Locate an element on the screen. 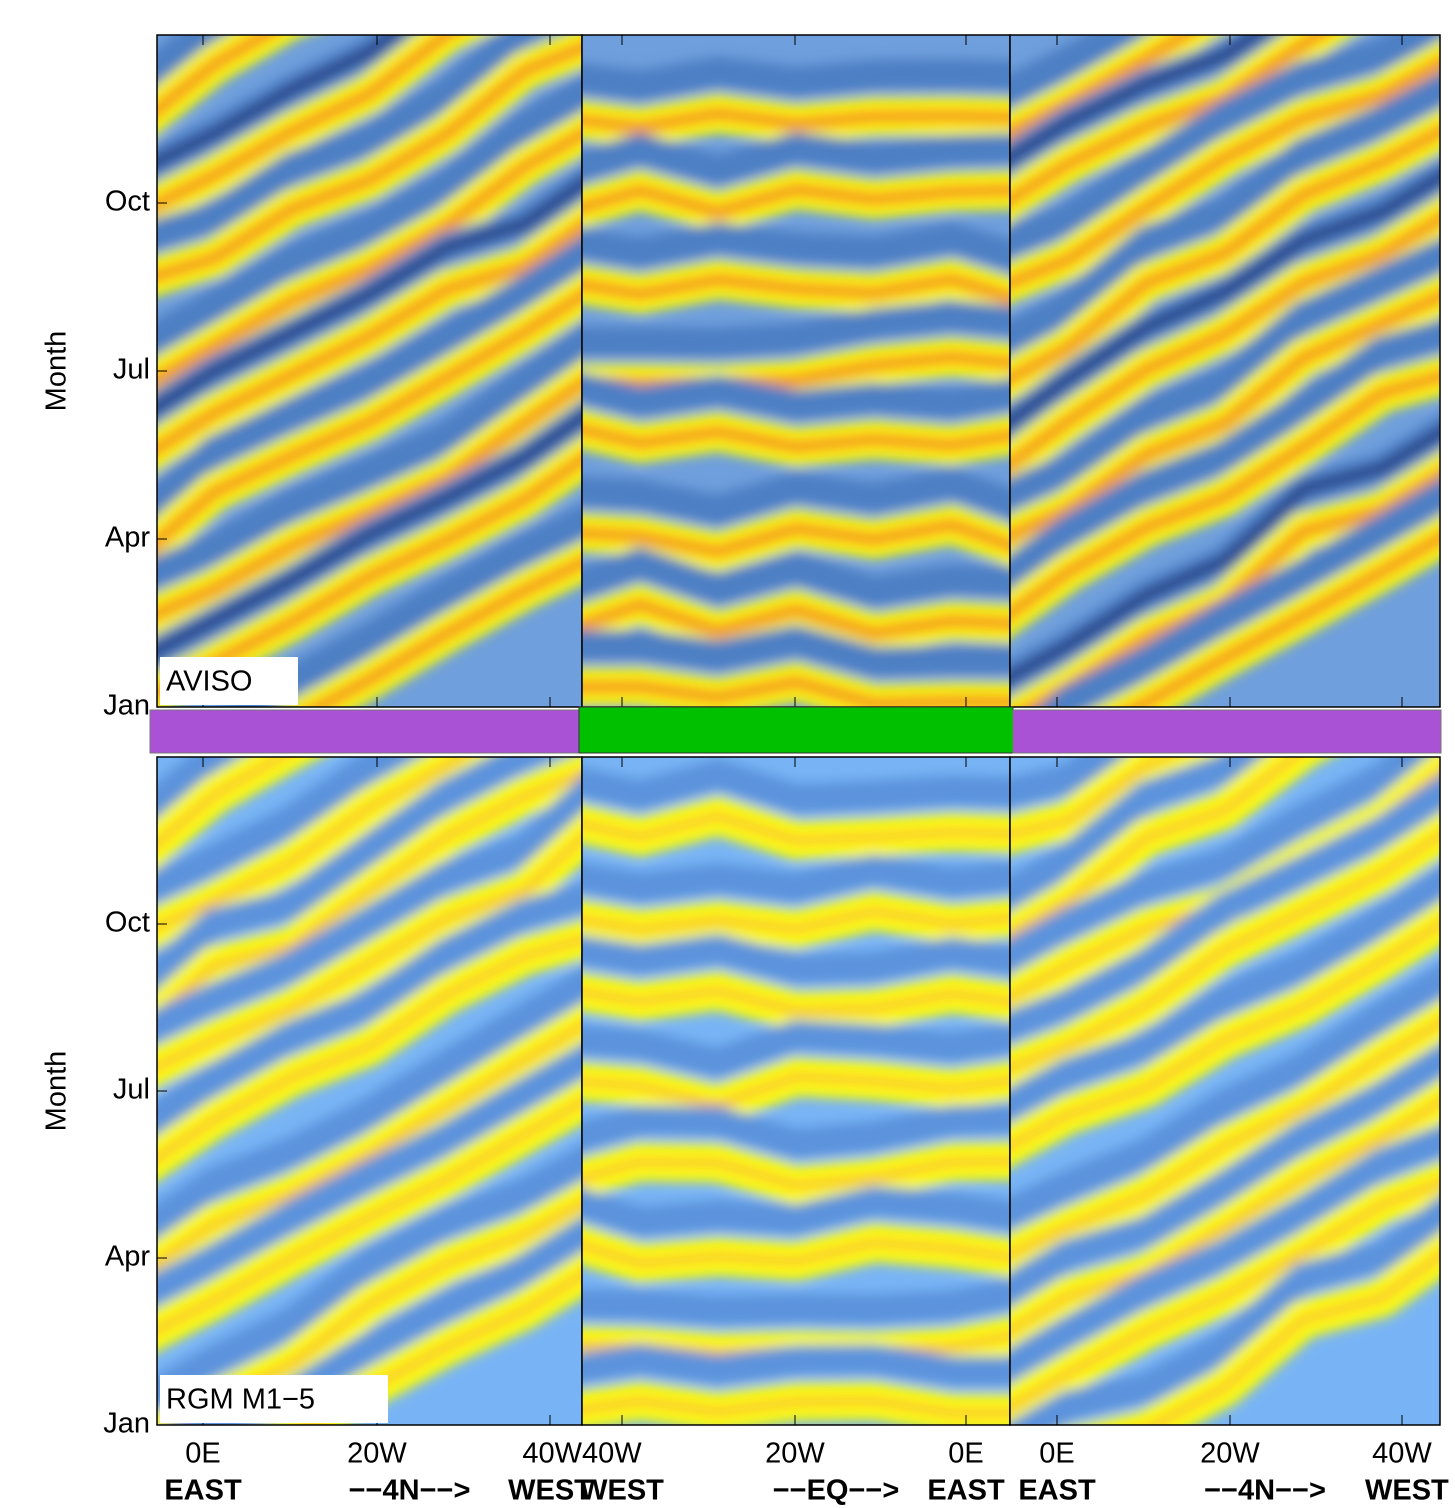 This screenshot has width=1455, height=1508. x-tick-label: 40W is located at coordinates (1402, 1454).